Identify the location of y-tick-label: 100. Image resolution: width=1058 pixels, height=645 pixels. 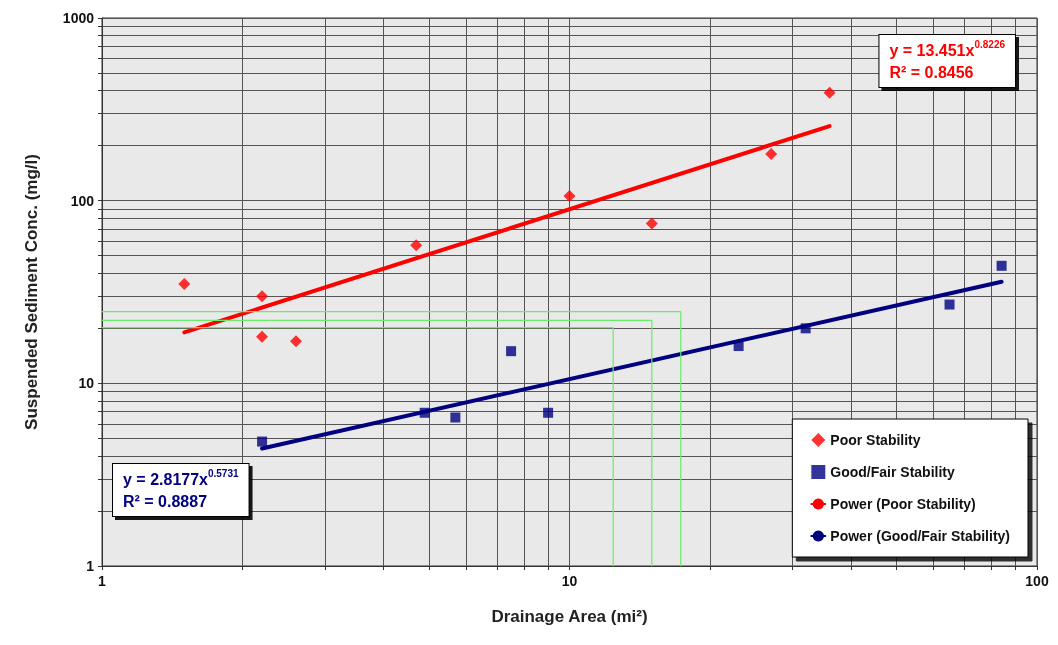
(82, 200).